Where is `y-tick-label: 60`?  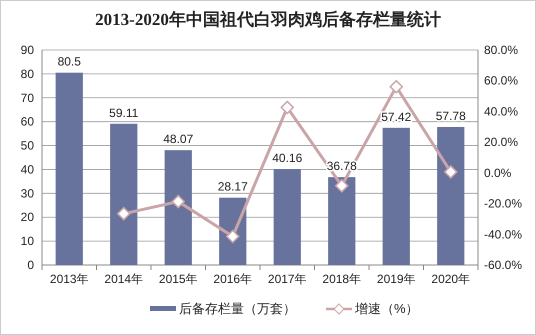 y-tick-label: 60 is located at coordinates (27, 121).